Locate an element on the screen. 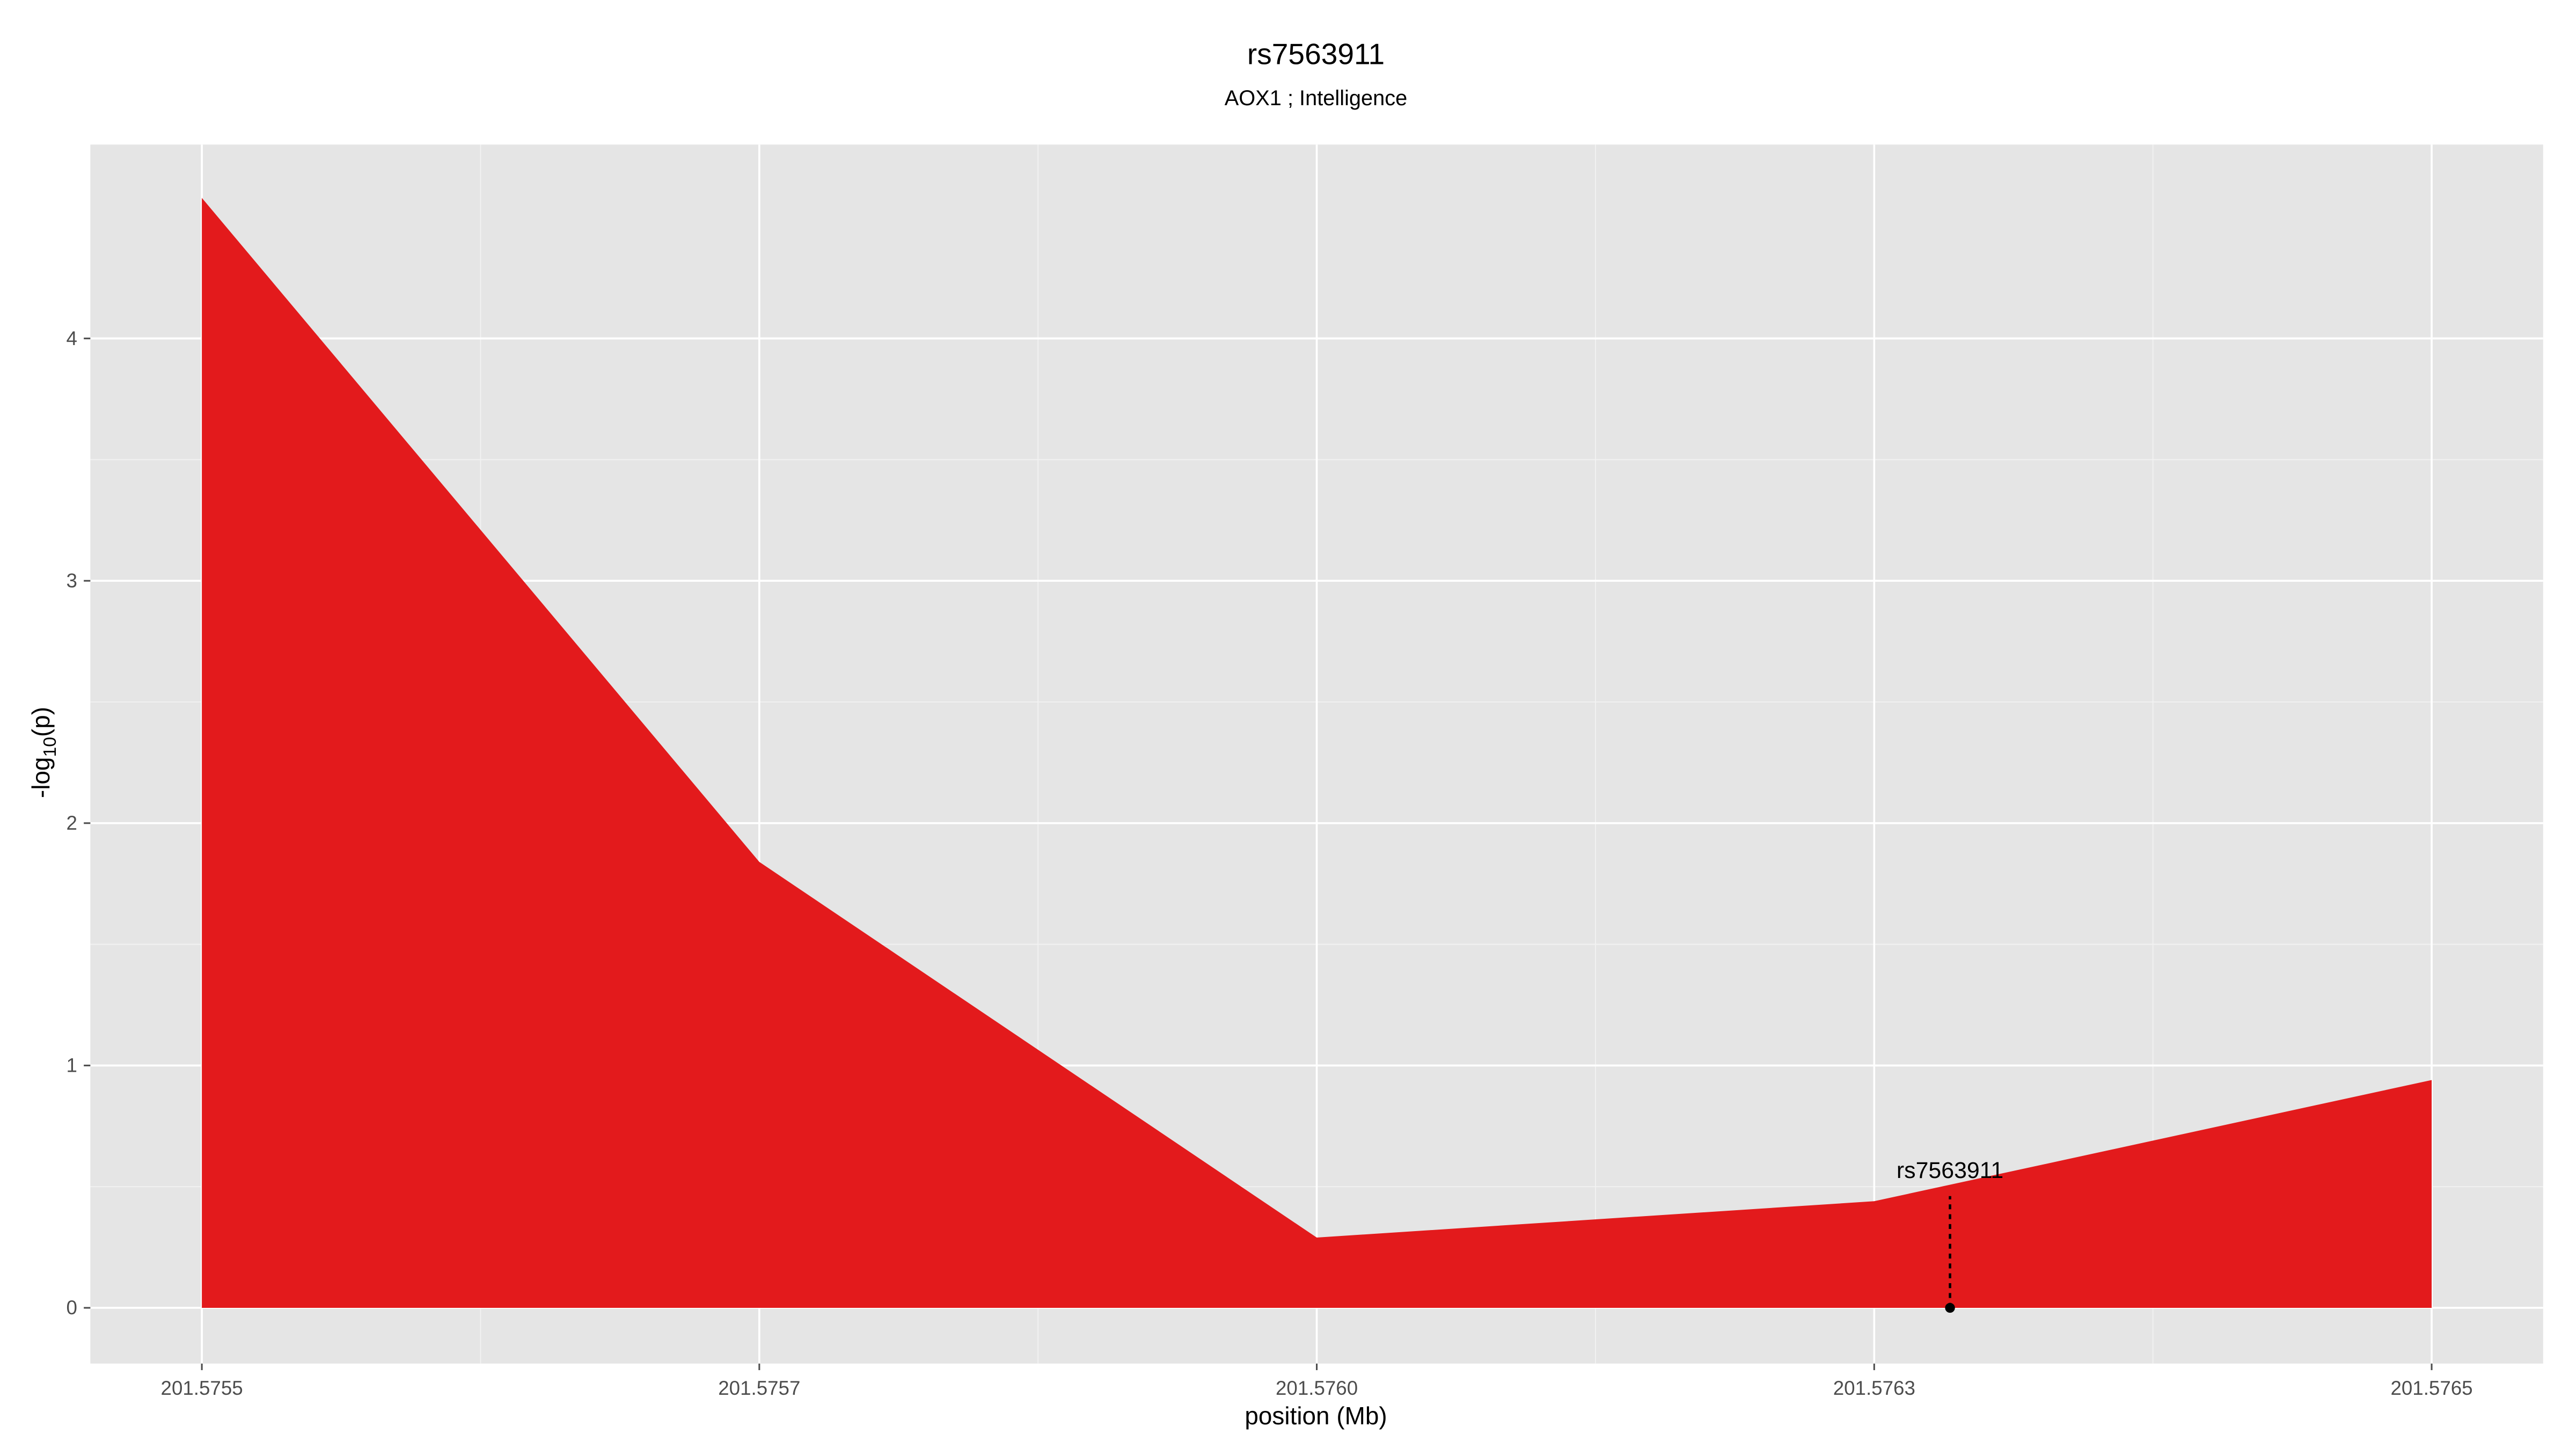  chart-title: rs7563911 is located at coordinates (1316, 53).